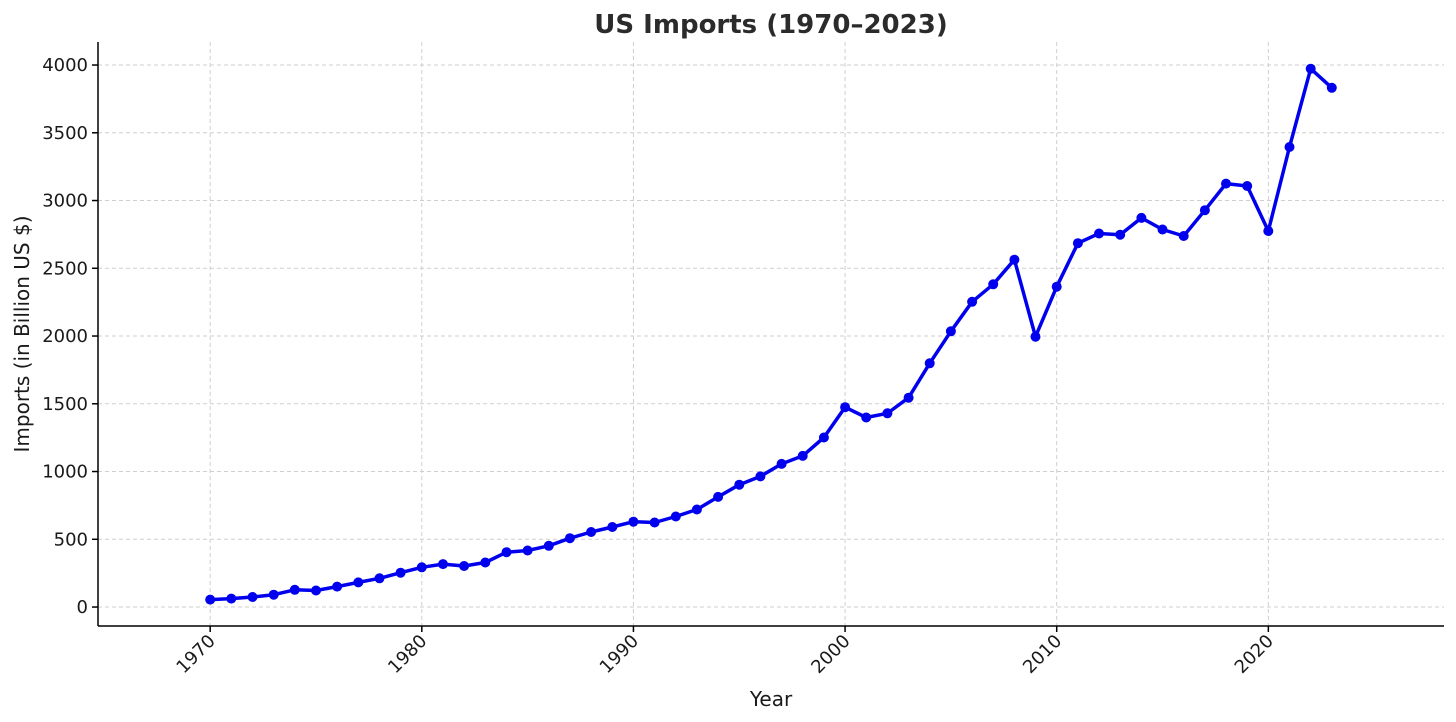  I want to click on y-tick-label: 1500, so click(65, 404).